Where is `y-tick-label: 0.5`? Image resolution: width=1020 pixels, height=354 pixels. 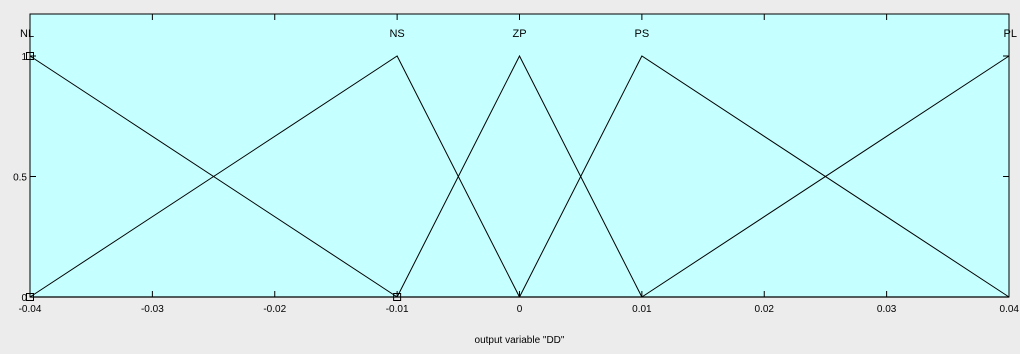
y-tick-label: 0.5 is located at coordinates (20, 178).